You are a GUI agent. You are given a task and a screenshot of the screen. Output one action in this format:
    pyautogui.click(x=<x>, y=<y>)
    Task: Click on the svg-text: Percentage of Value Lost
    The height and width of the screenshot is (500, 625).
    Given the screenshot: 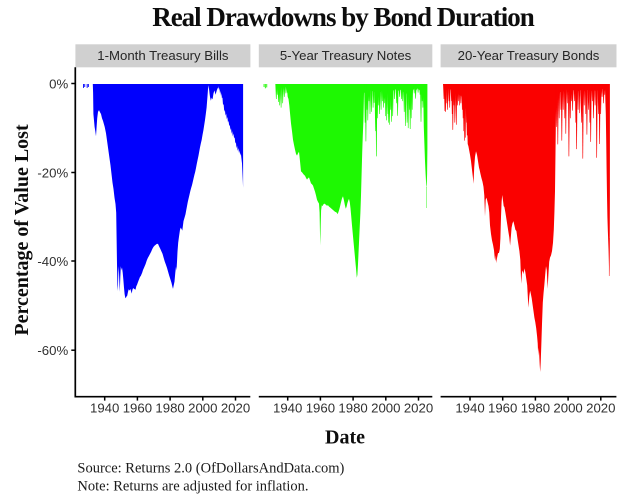 What is the action you would take?
    pyautogui.click(x=22, y=230)
    